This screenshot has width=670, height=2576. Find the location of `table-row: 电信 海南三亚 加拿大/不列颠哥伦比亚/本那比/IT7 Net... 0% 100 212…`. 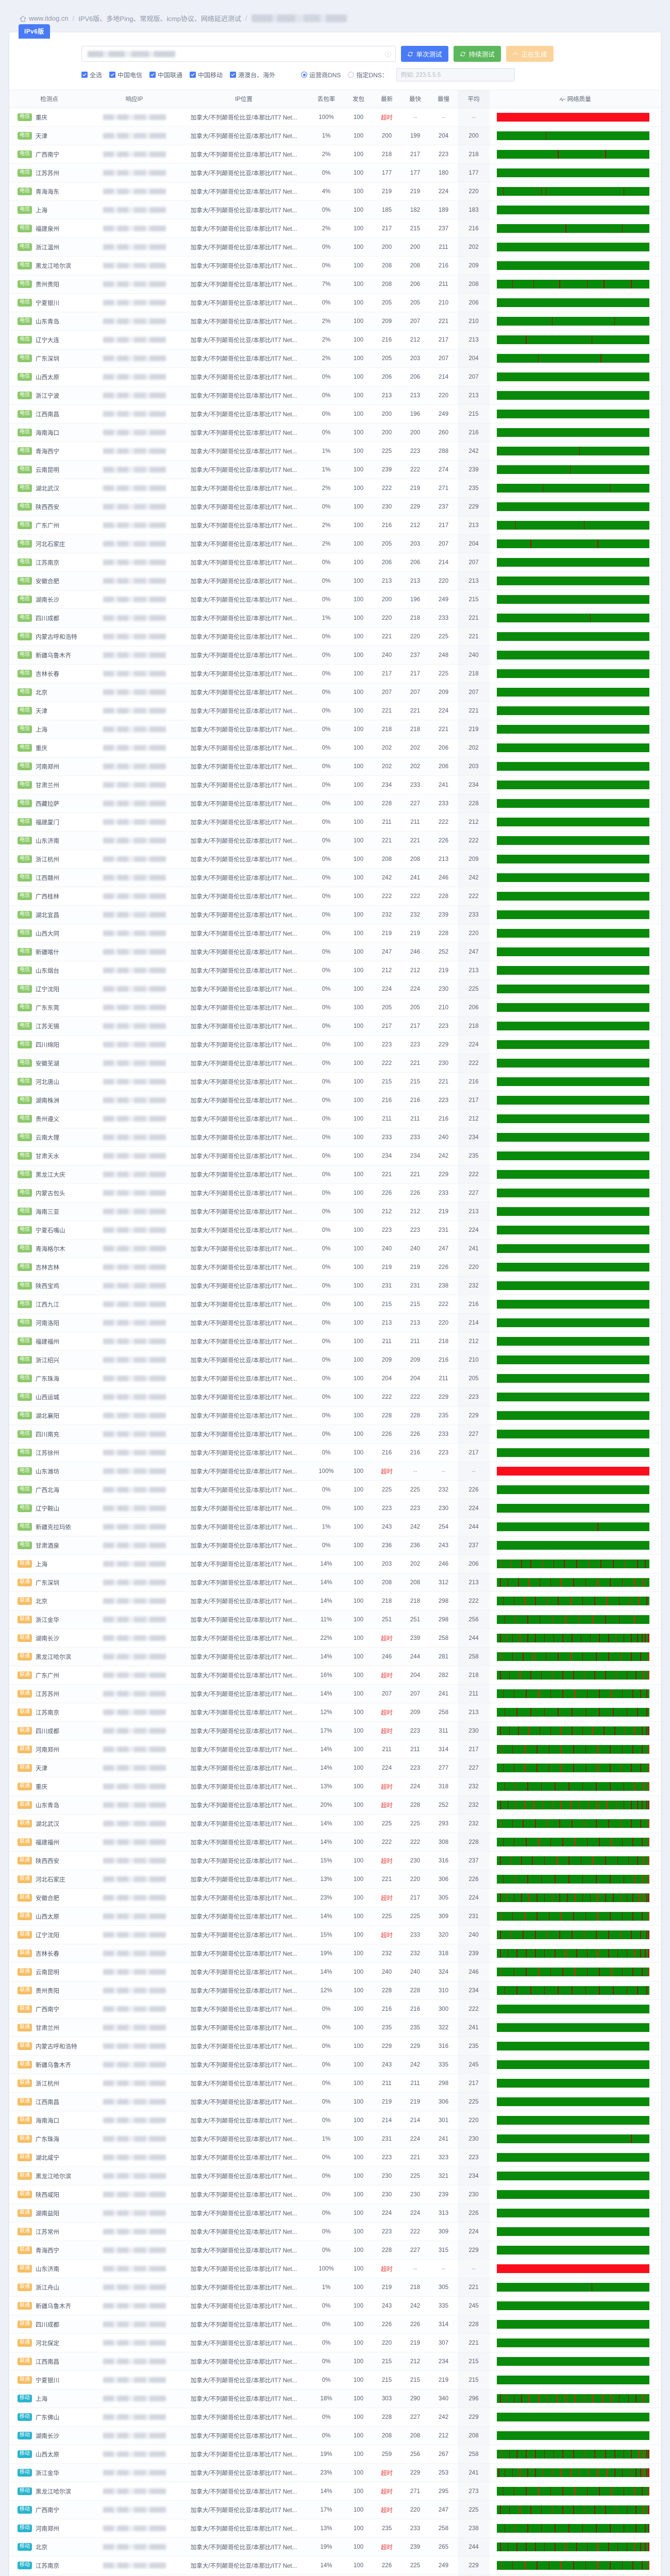

table-row: 电信 海南三亚 加拿大/不列颠哥伦比亚/本那比/IT7 Net... 0% 100 212… is located at coordinates (335, 1211).